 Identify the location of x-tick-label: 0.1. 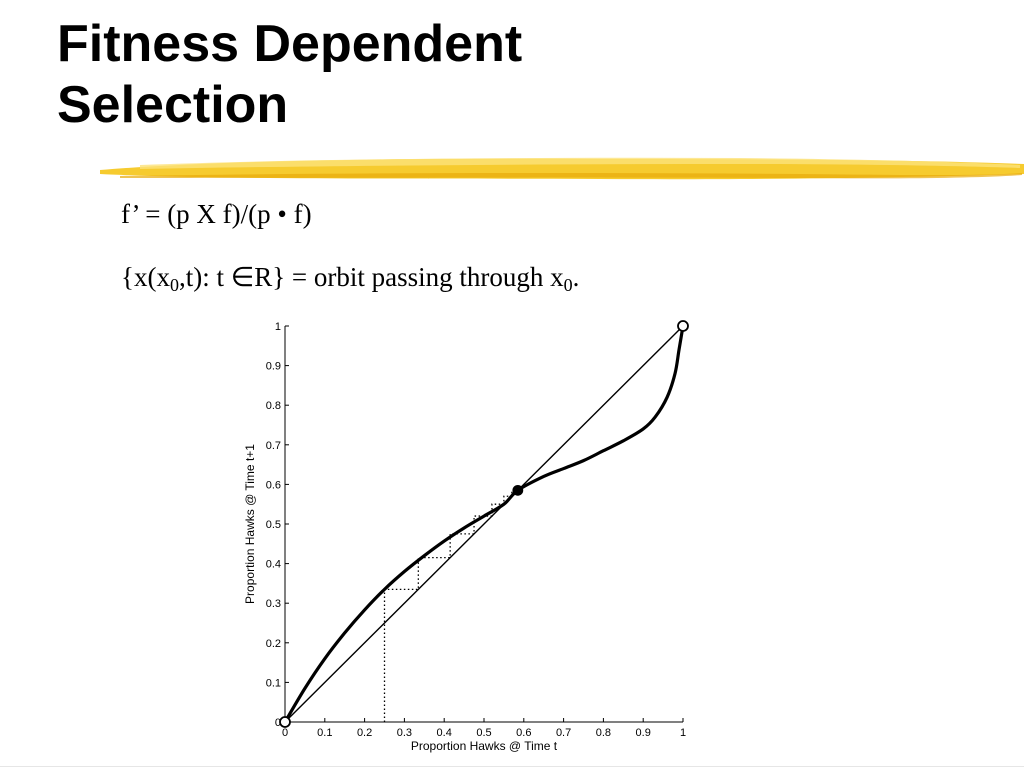
(324, 733).